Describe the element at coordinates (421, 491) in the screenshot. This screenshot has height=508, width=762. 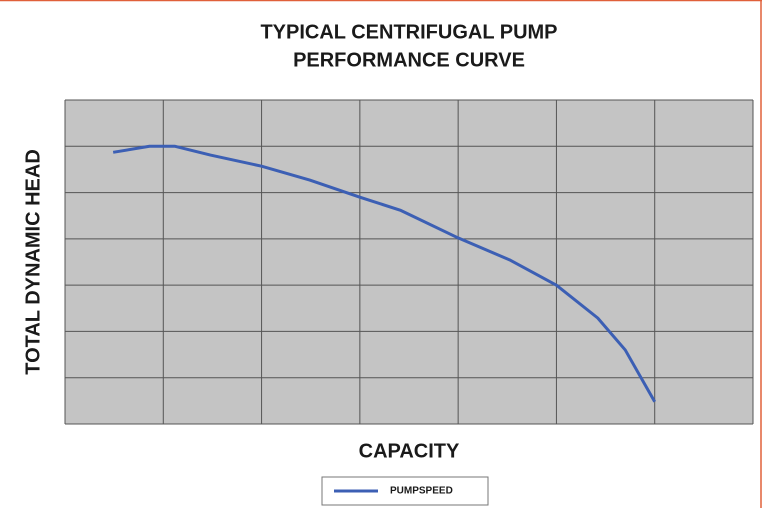
I see `legend-label: PUMPSPEED` at that location.